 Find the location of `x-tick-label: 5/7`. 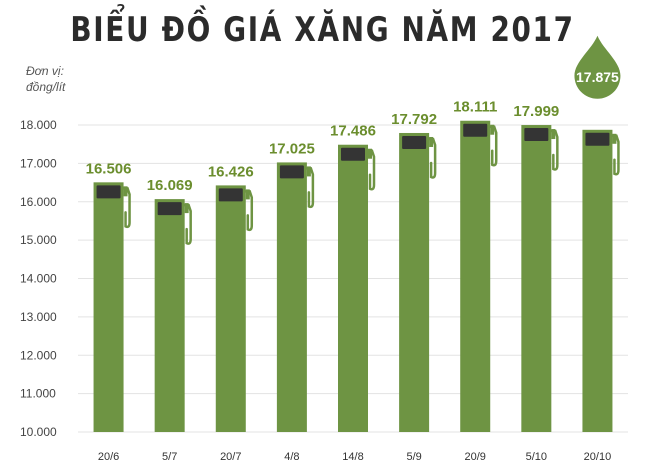

x-tick-label: 5/7 is located at coordinates (169, 457).